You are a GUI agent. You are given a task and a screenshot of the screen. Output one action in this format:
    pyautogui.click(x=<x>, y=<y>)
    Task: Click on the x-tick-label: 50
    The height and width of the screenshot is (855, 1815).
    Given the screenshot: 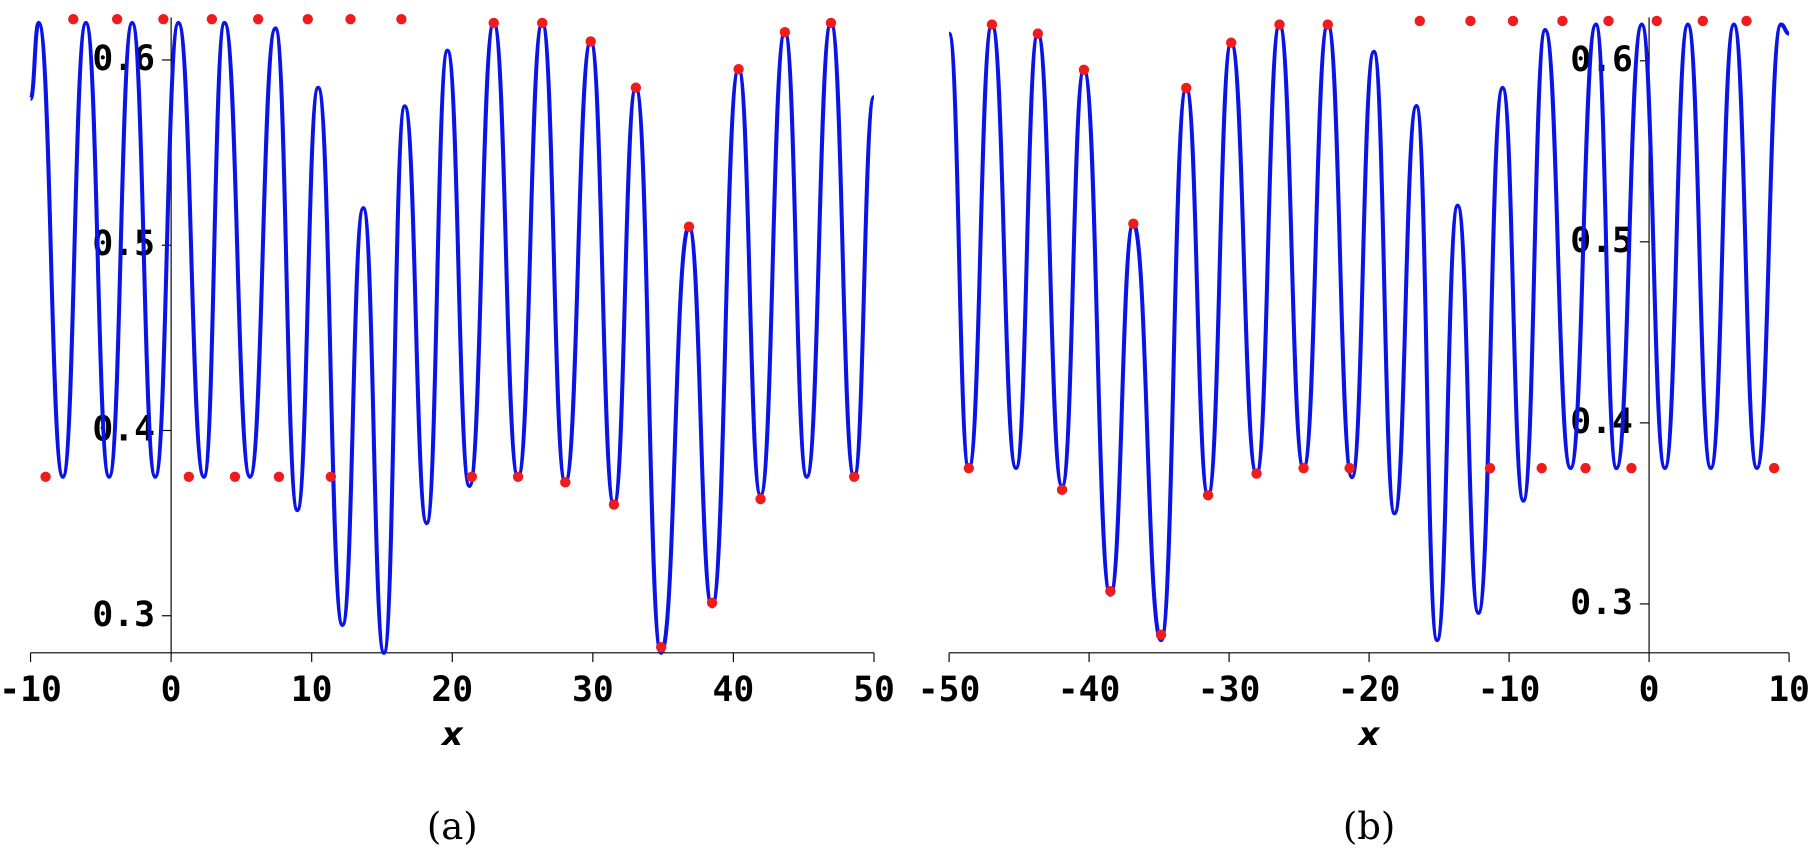 What is the action you would take?
    pyautogui.click(x=874, y=690)
    